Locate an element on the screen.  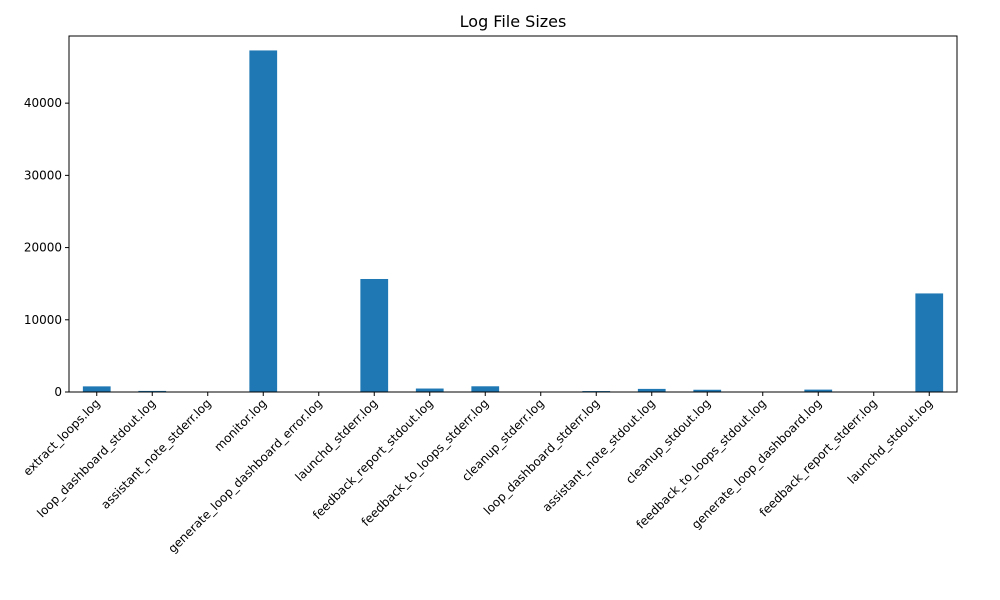
y-axis: 0 10000 20000 30000 40000 is located at coordinates (46, 247).